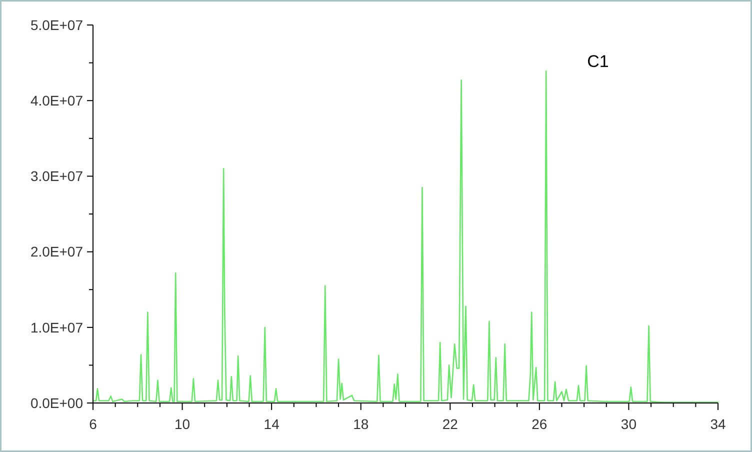 The width and height of the screenshot is (752, 452). Describe the element at coordinates (361, 424) in the screenshot. I see `x-tick-label: 18` at that location.